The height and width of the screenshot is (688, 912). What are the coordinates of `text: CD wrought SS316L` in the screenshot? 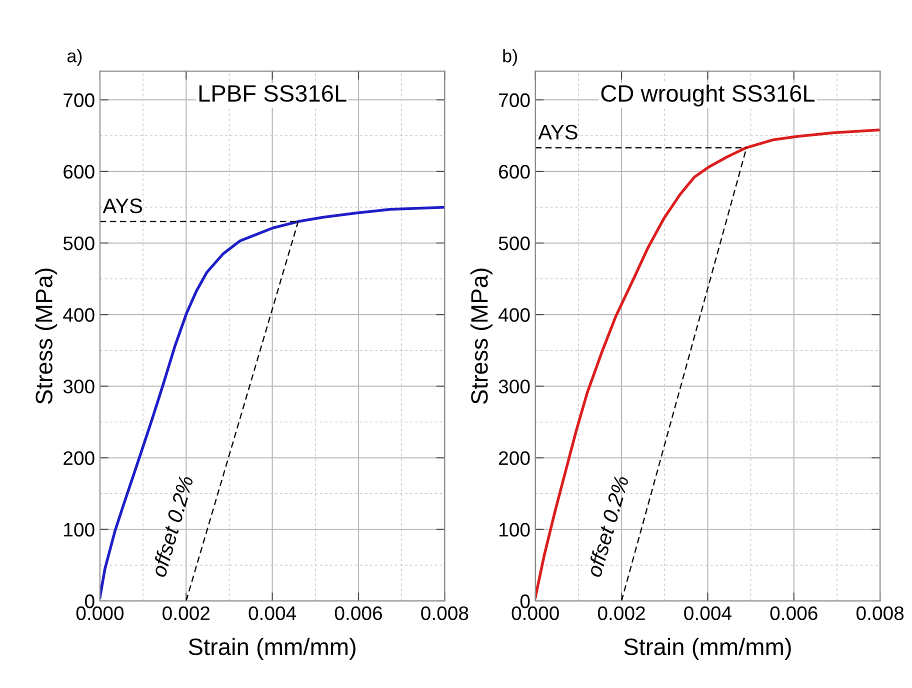 It's located at (708, 95).